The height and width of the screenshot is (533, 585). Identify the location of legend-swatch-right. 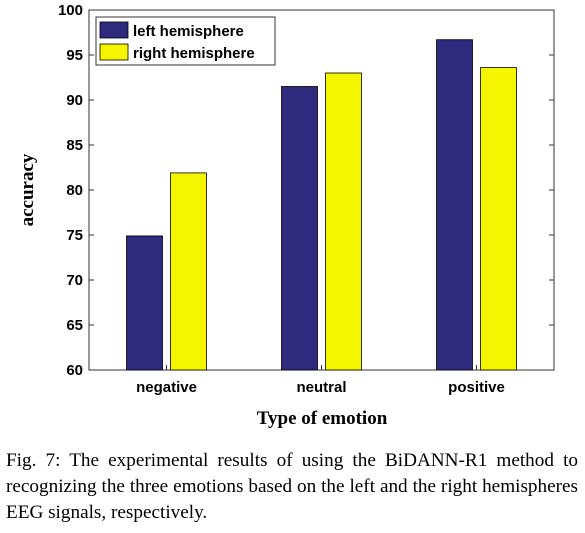
(114, 52).